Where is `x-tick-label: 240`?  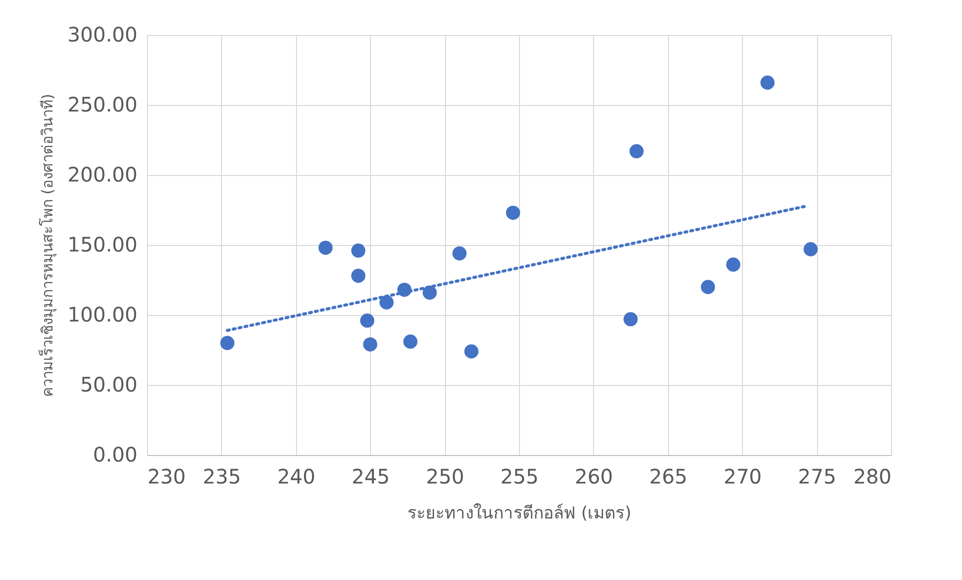 x-tick-label: 240 is located at coordinates (296, 476).